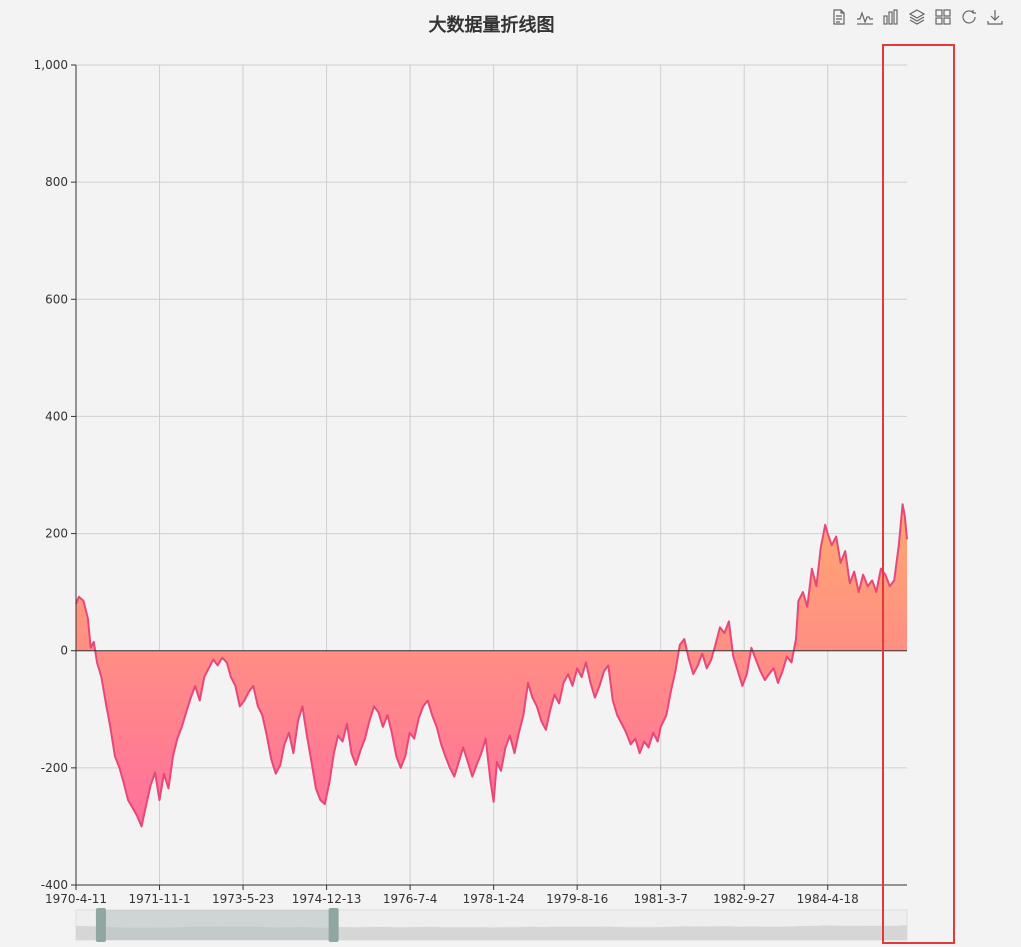 The width and height of the screenshot is (1021, 947). What do you see at coordinates (54, 885) in the screenshot?
I see `y-tick-label: -400` at bounding box center [54, 885].